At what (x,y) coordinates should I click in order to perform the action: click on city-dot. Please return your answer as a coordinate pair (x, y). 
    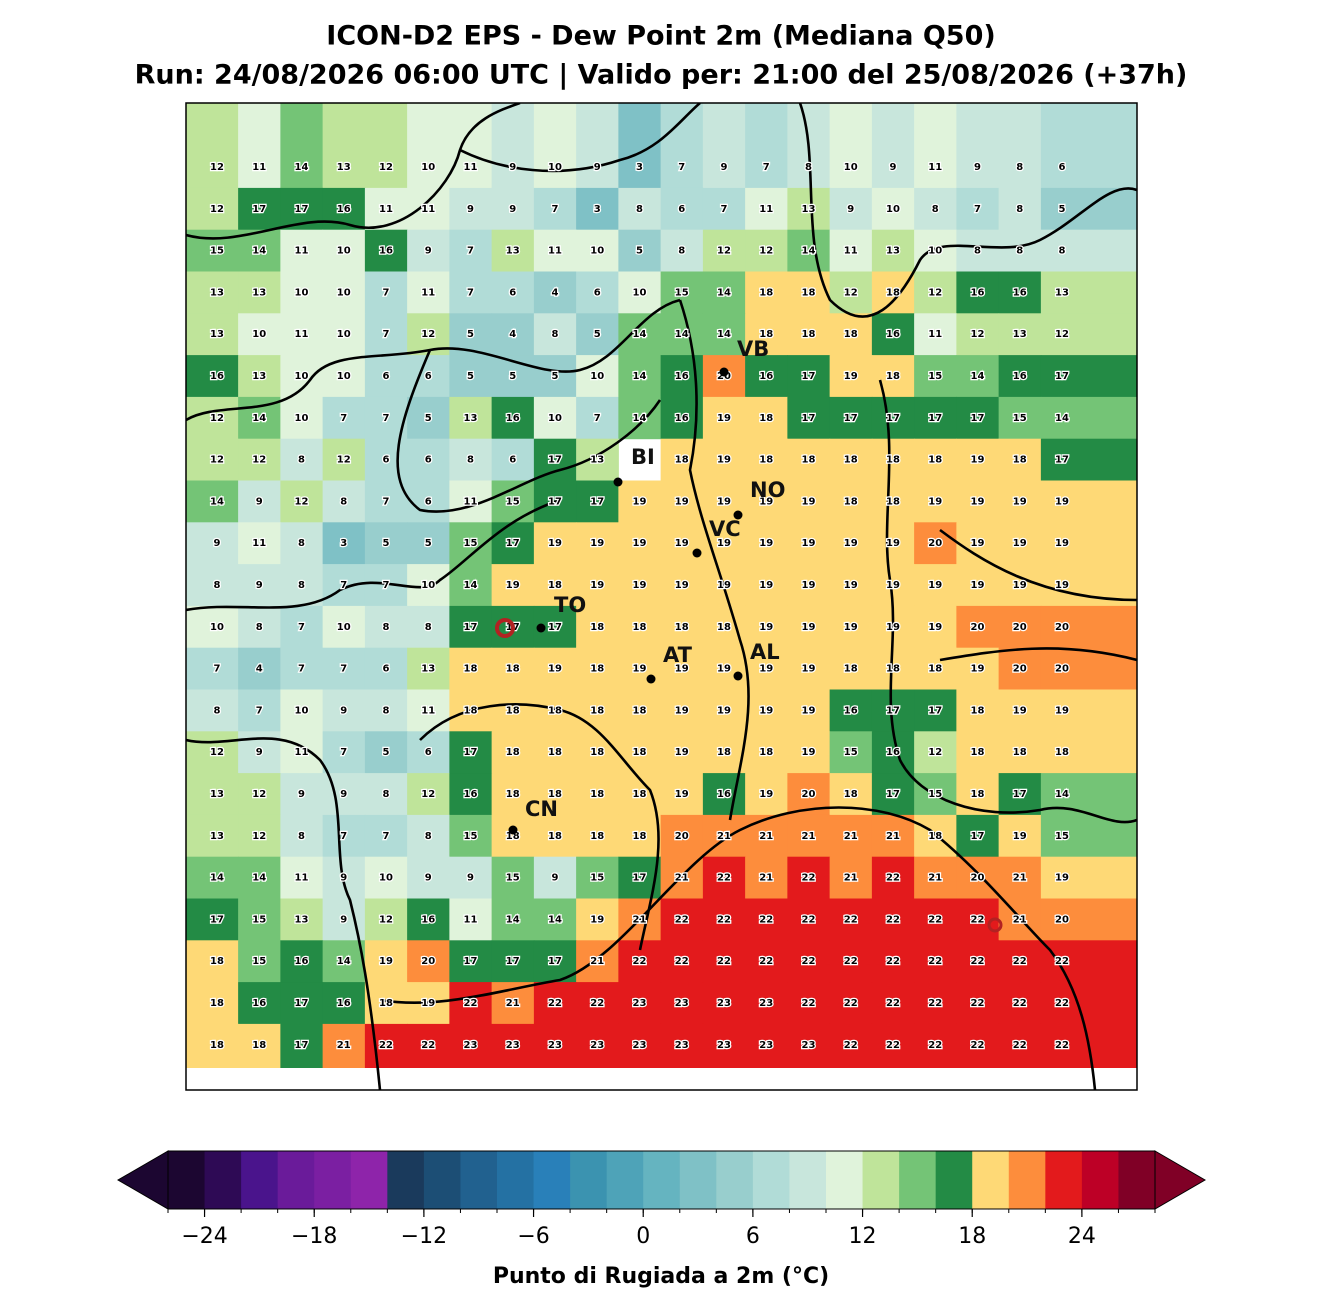
    Looking at the image, I should click on (738, 676).